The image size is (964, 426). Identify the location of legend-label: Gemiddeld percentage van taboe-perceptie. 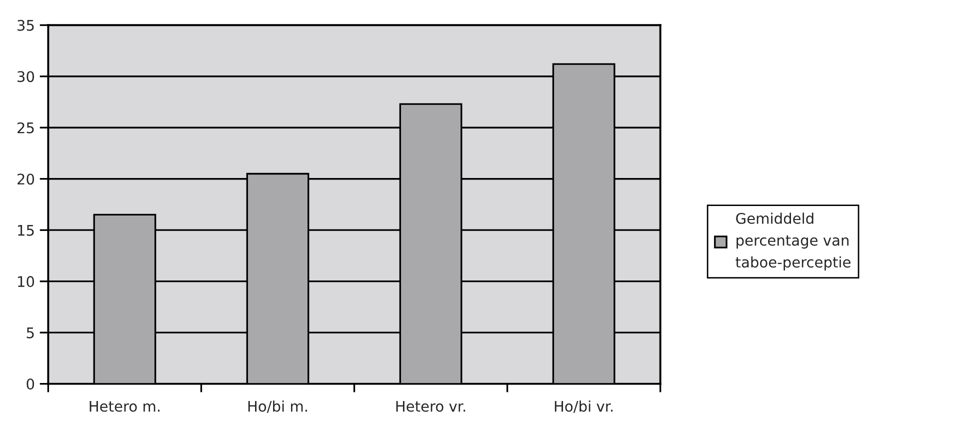
(793, 241).